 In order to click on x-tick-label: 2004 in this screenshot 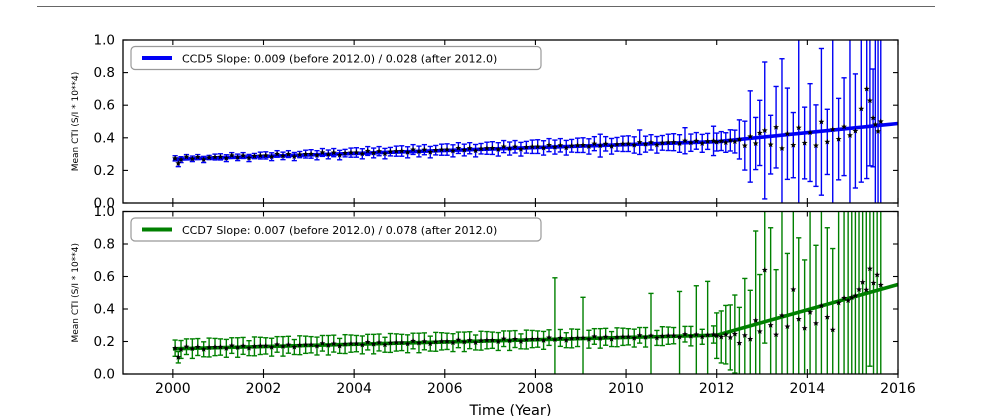, I will do `click(354, 389)`.